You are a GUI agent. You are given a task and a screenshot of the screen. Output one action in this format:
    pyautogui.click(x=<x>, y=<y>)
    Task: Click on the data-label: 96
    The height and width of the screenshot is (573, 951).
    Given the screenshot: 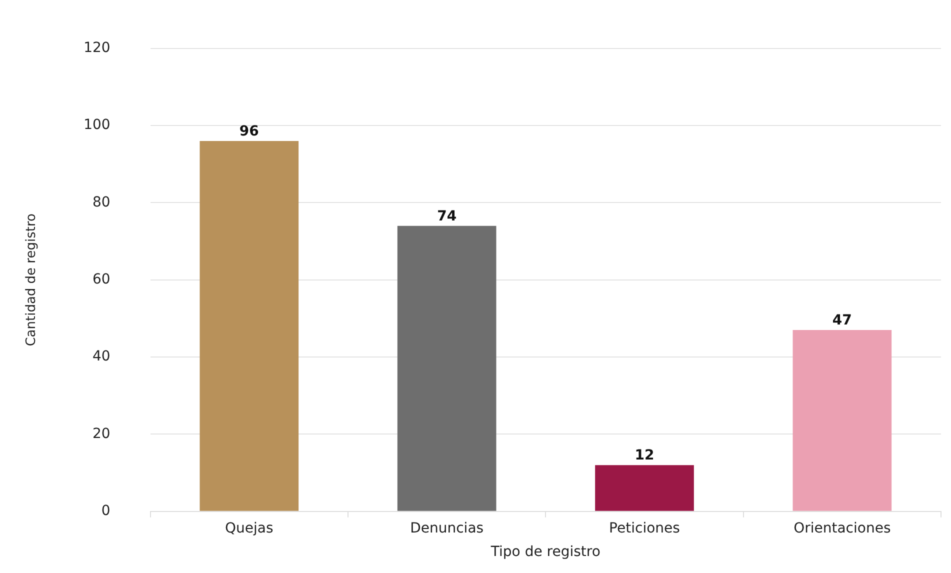 What is the action you would take?
    pyautogui.click(x=249, y=132)
    